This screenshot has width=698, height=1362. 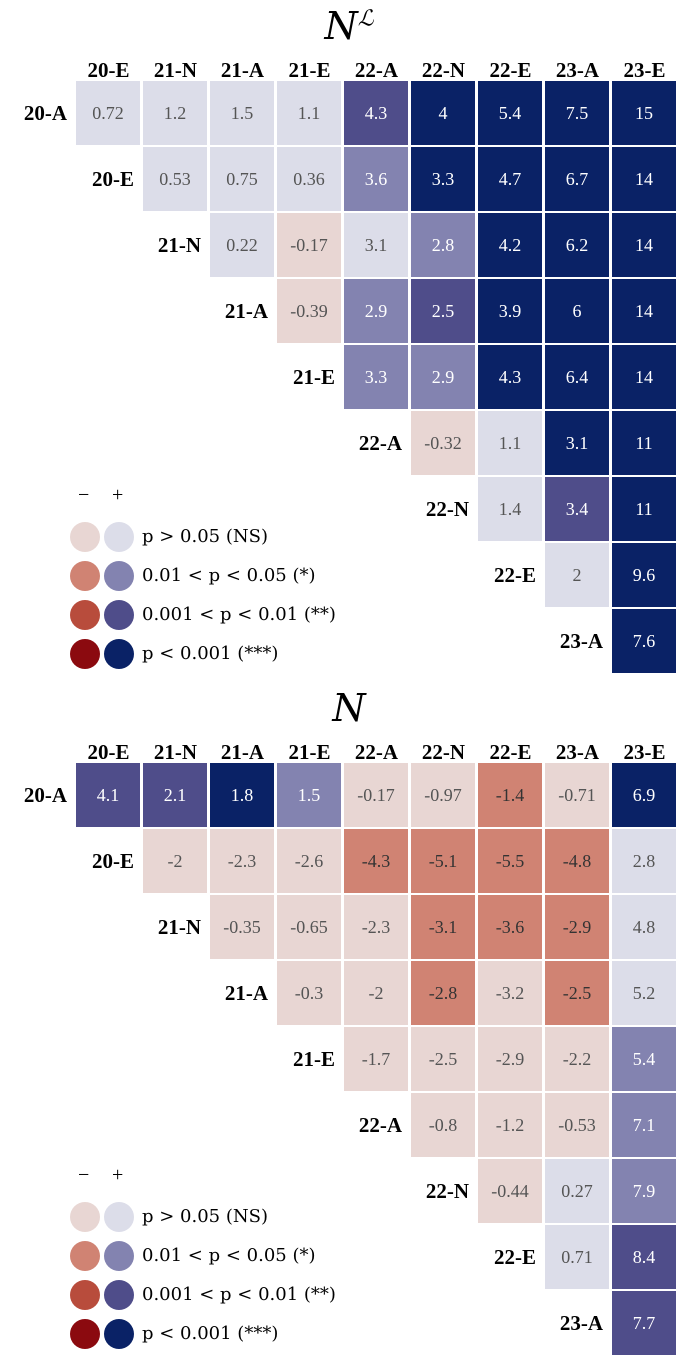 I want to click on legend-plus-label: +, so click(x=118, y=495).